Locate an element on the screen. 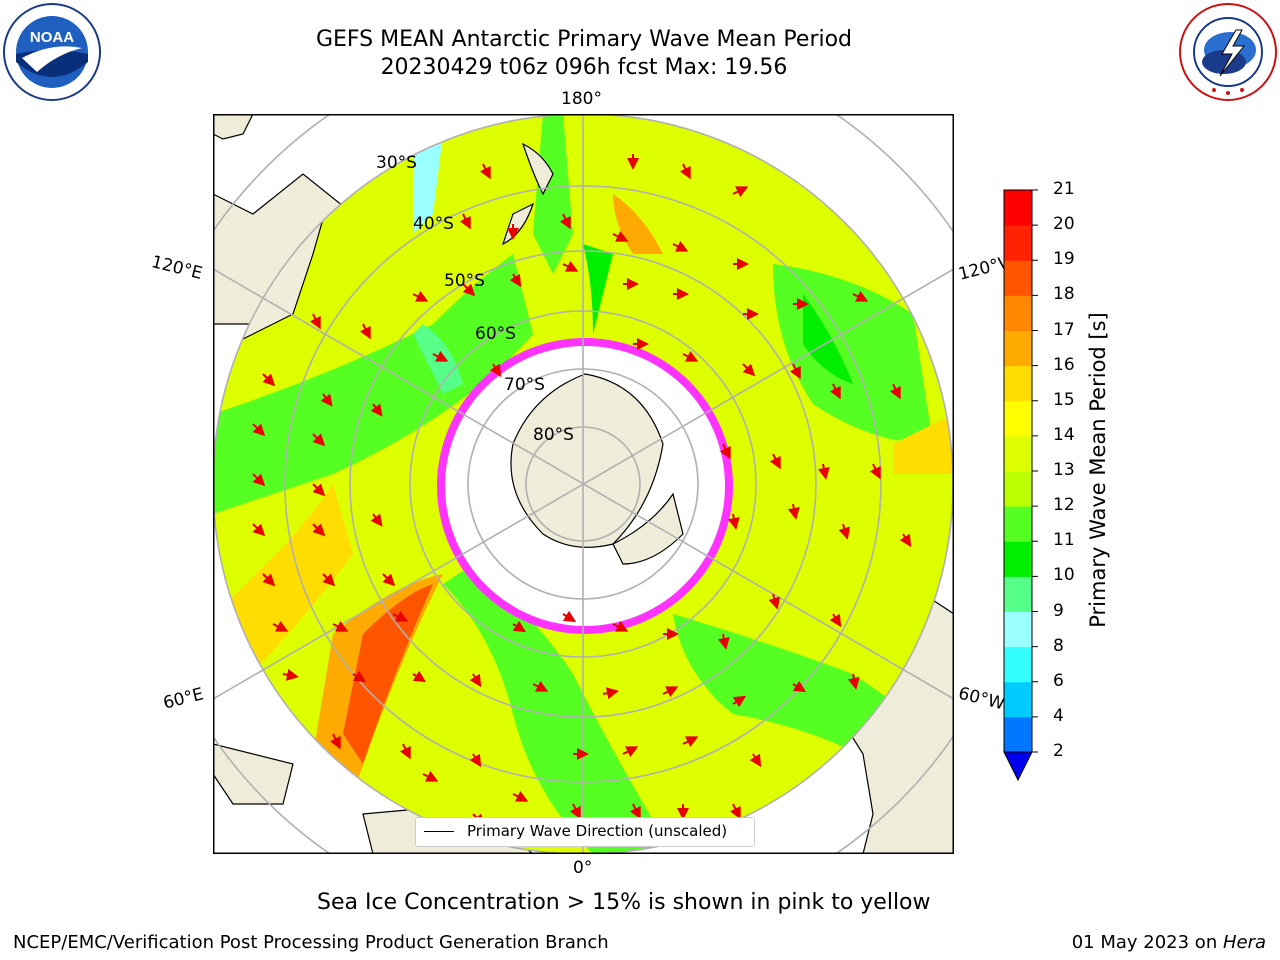 The height and width of the screenshot is (960, 1280). lon-label-180: 180° is located at coordinates (581, 99).